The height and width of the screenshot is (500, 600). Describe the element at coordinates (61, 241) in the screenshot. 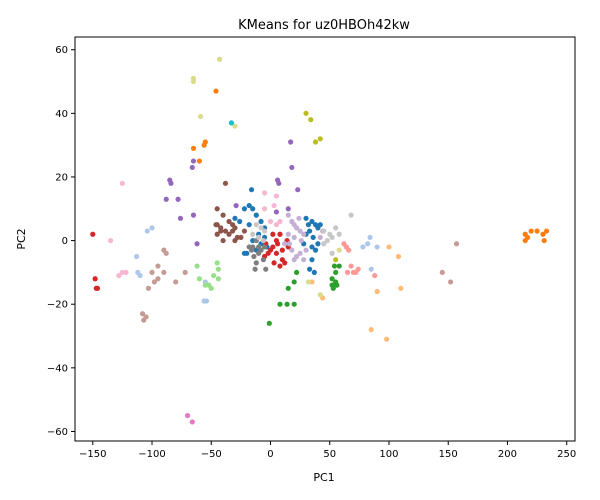

I see `y-axis: −60 −40 −20 0 20 40 60` at that location.